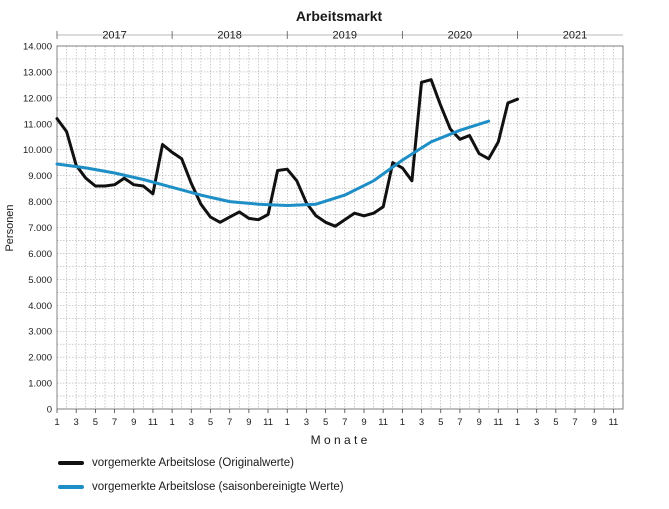 This screenshot has height=509, width=669. What do you see at coordinates (229, 36) in the screenshot?
I see `year-label: 2018` at bounding box center [229, 36].